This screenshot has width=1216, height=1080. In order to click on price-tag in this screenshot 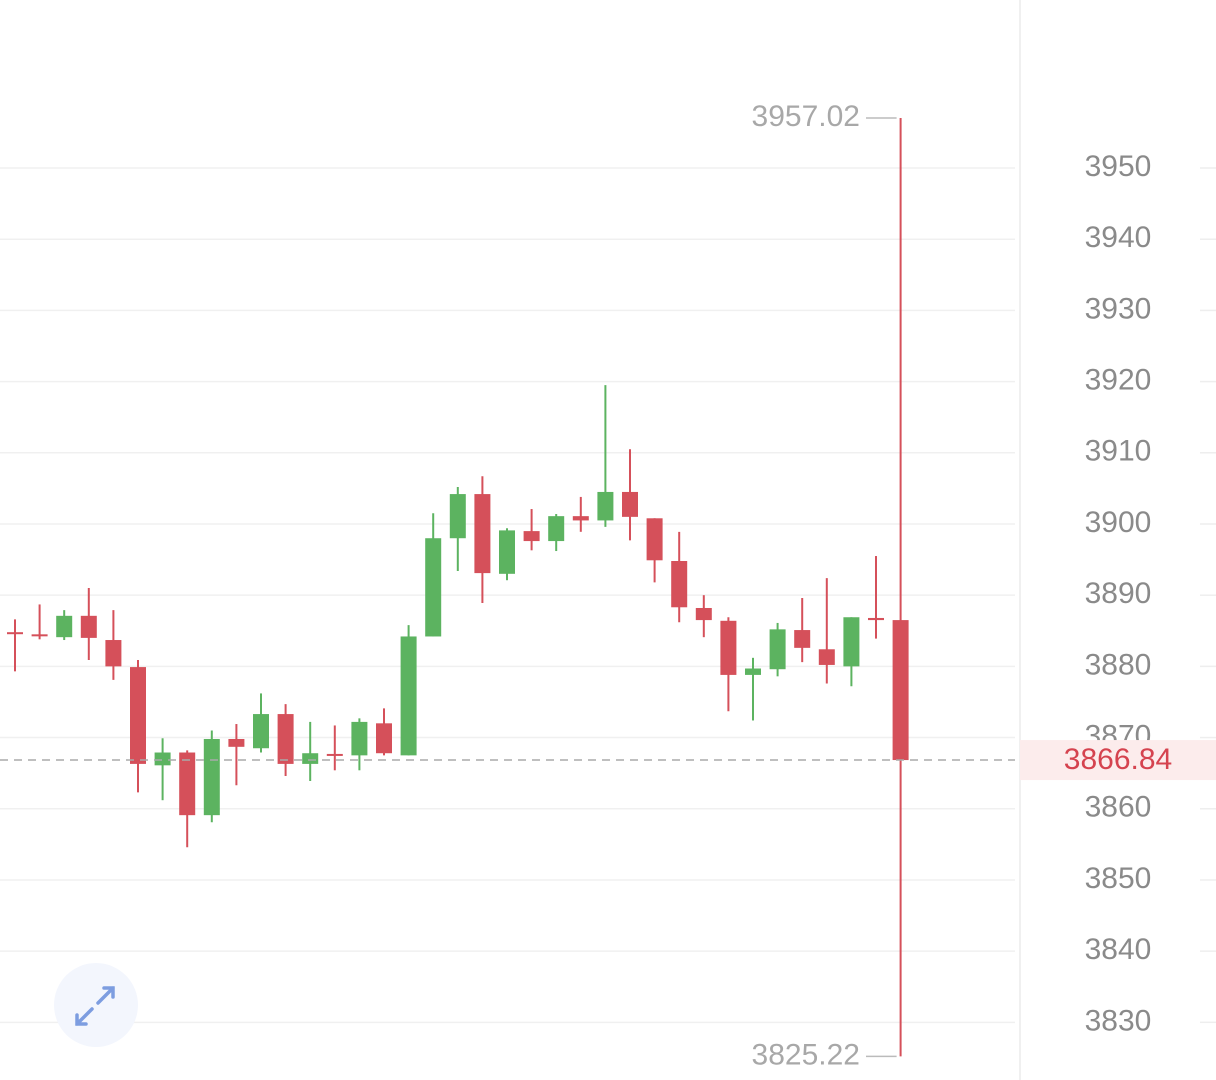, I will do `click(1118, 760)`.